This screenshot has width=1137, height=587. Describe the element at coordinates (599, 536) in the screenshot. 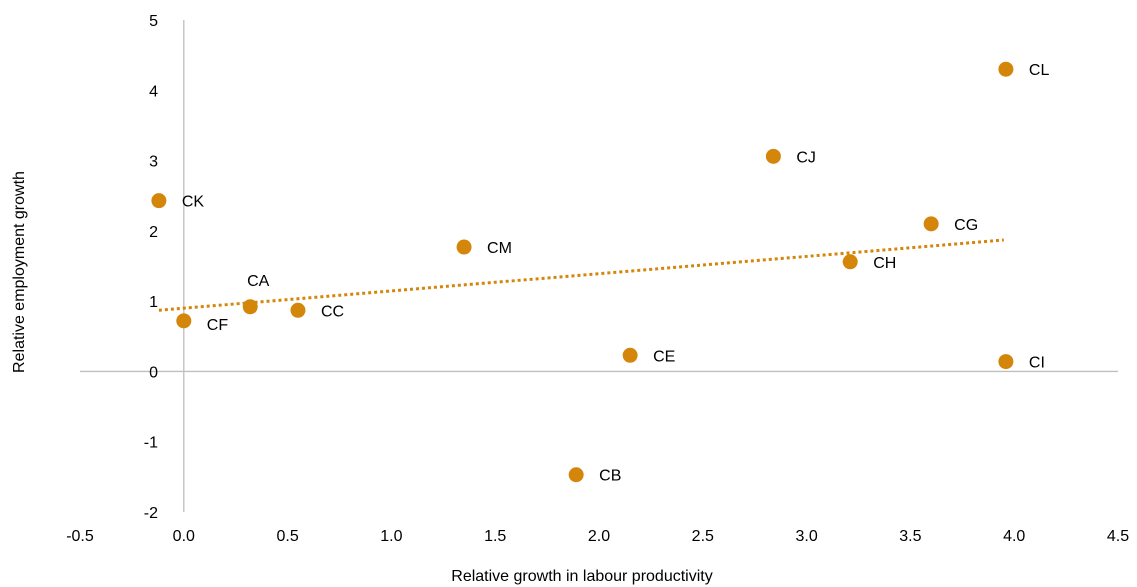

I see `x-tick-label: 2.0` at that location.